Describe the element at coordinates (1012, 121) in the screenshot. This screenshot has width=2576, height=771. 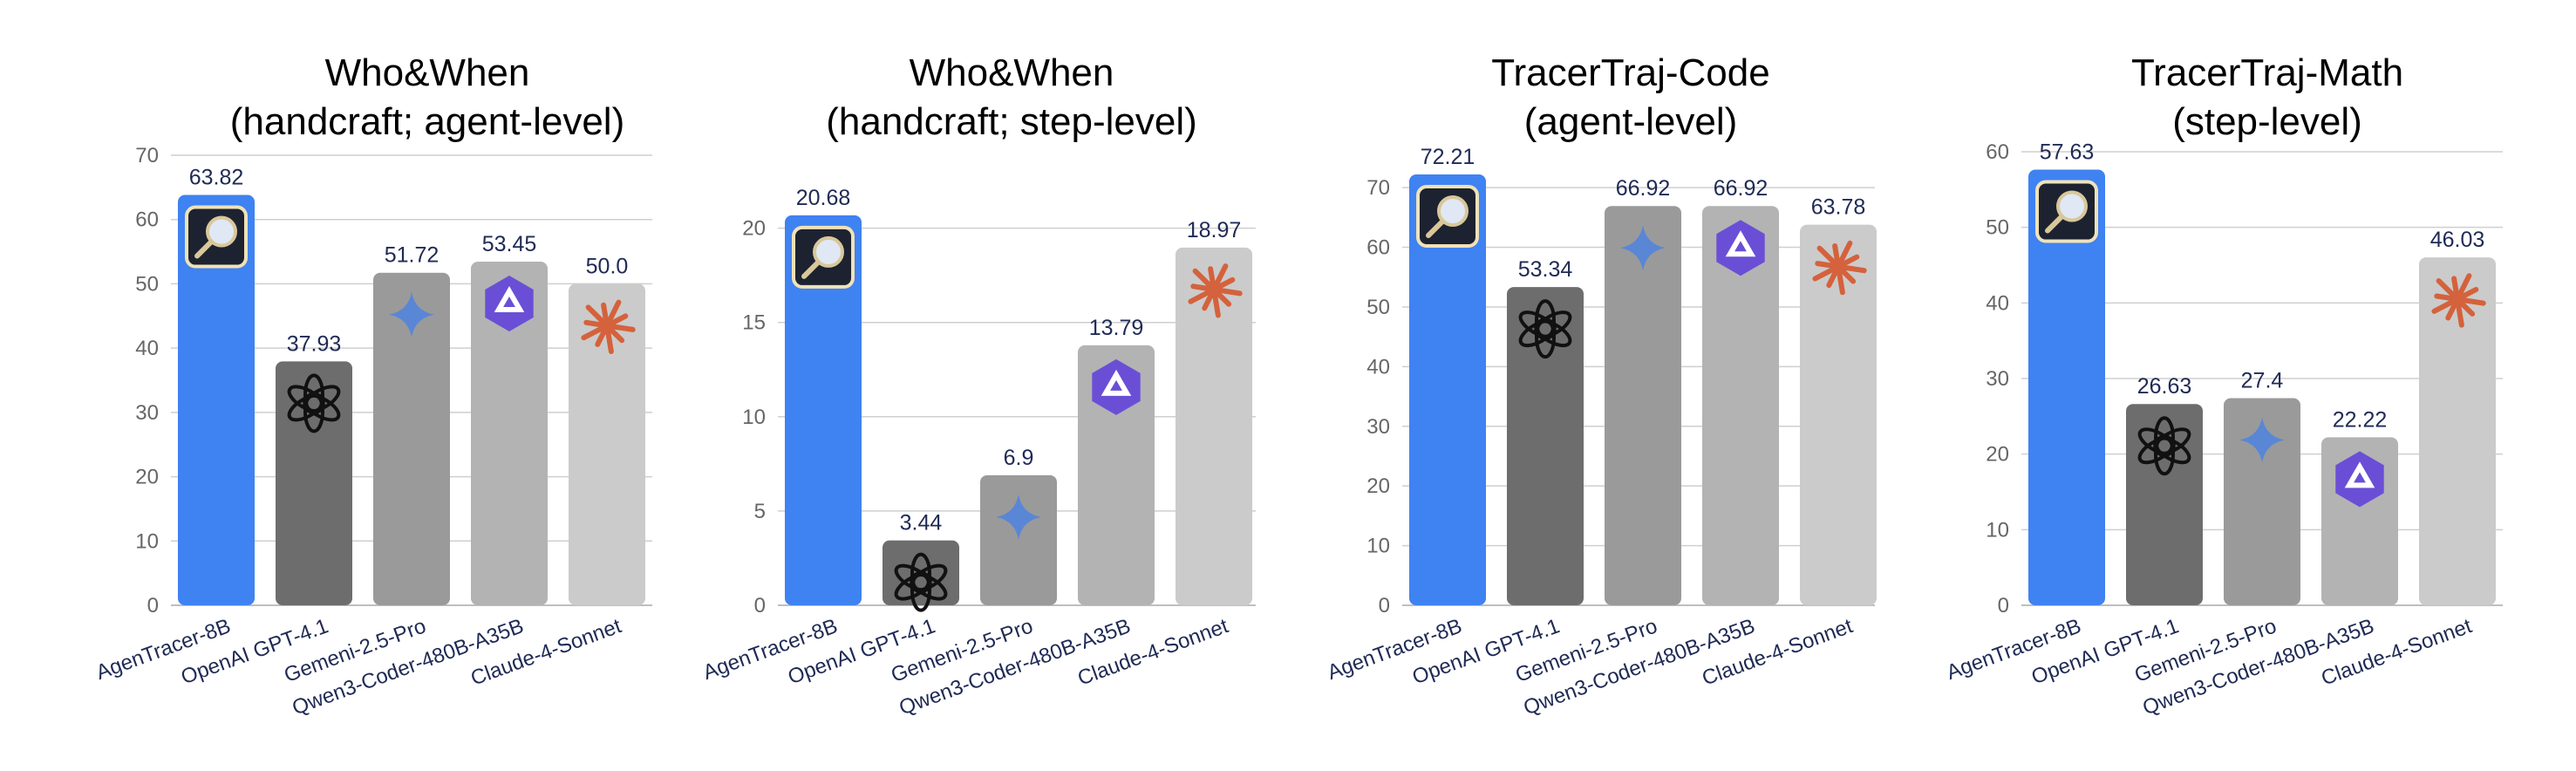
I see `chart-title: (handcraft; step-level)` at that location.